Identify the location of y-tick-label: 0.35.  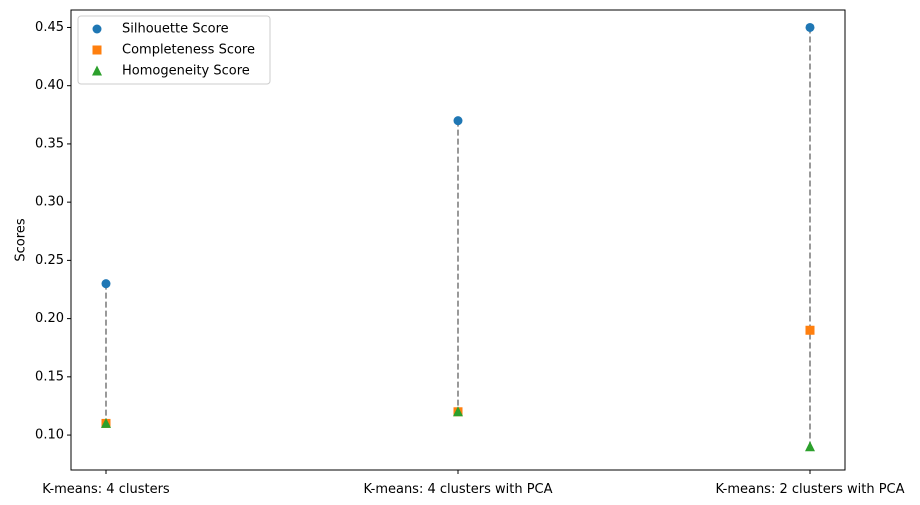
(49, 143).